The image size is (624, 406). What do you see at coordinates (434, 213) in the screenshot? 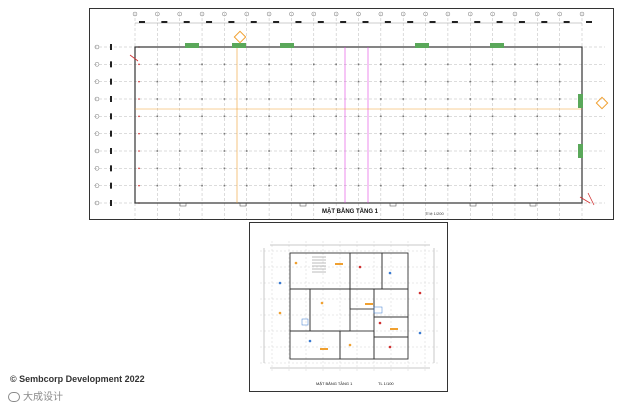
I see `large-plan-scale: Tỉ lệ 1/200` at bounding box center [434, 213].